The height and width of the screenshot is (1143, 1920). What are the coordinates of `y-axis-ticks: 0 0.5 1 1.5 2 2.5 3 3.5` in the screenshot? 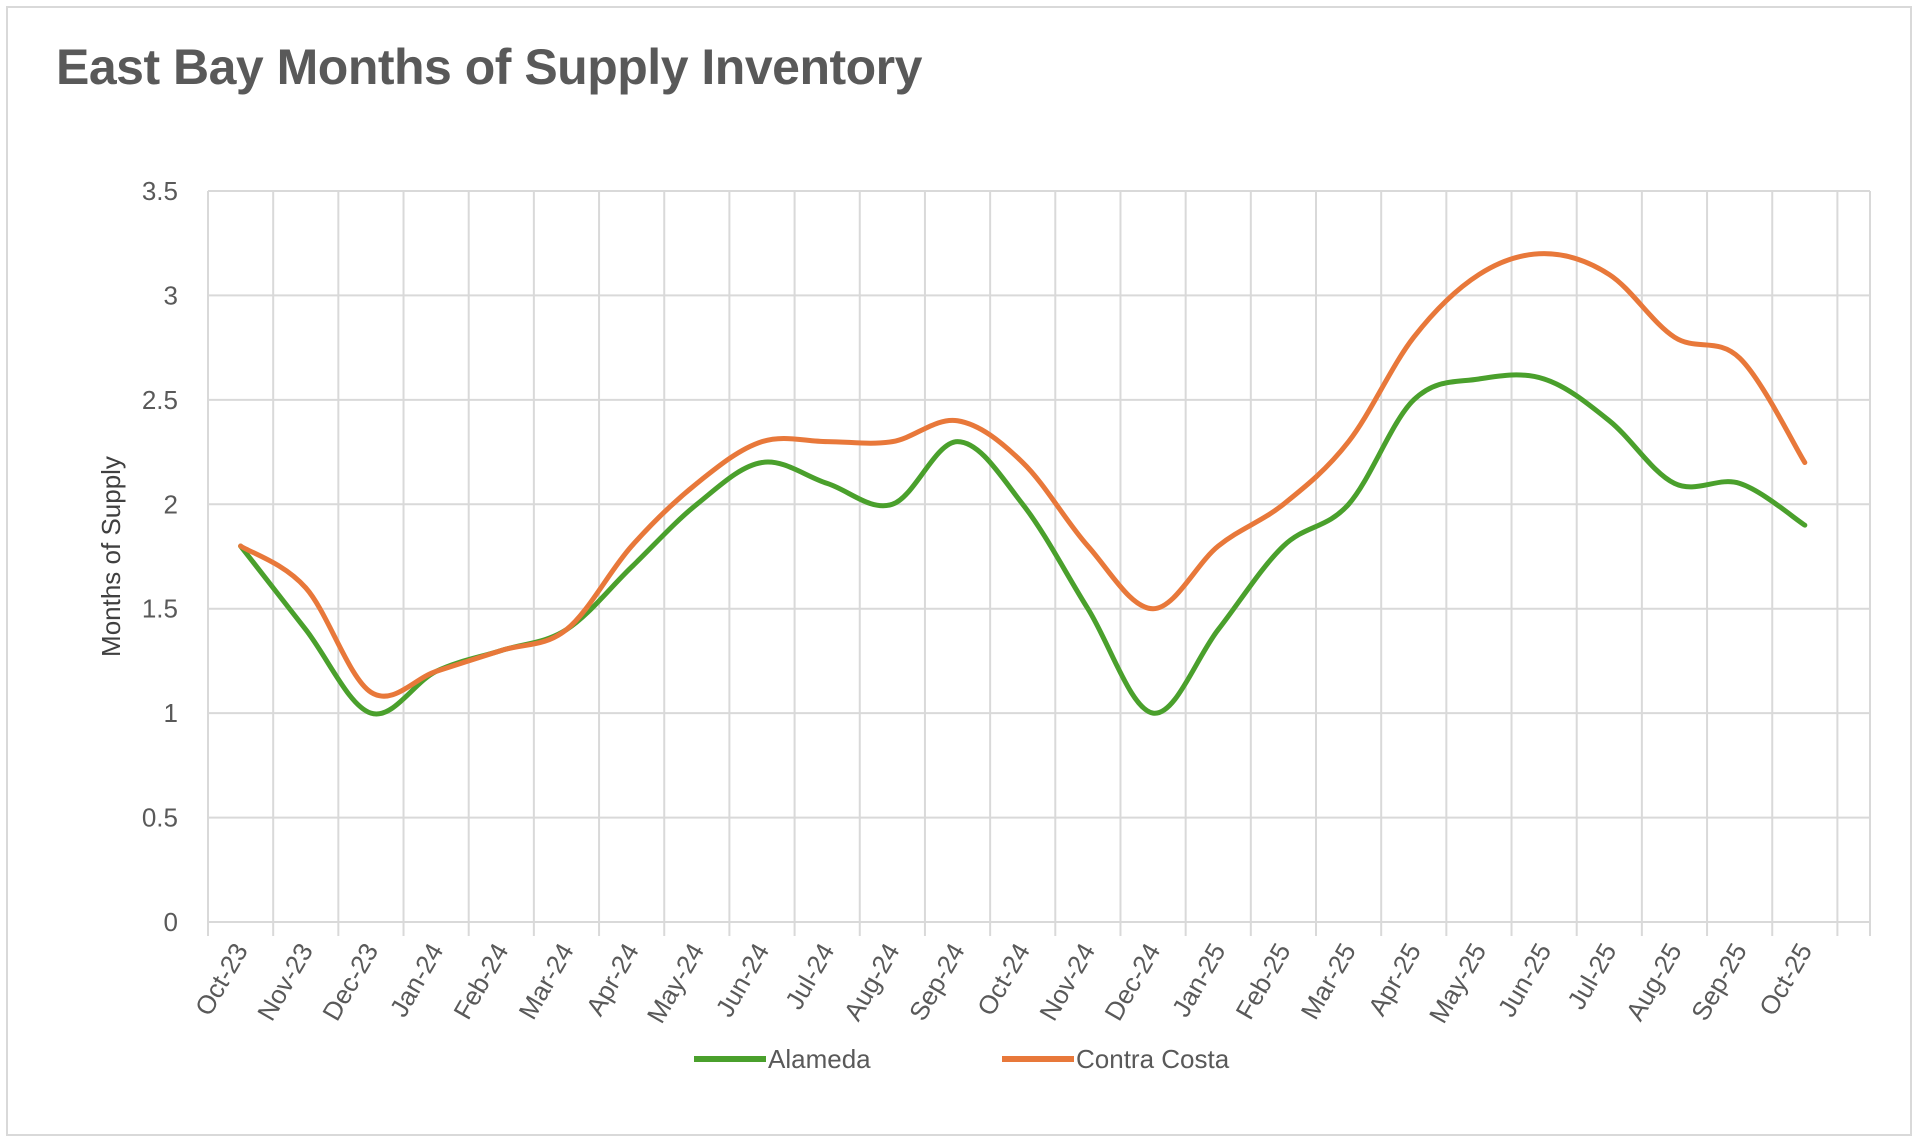 It's located at (160, 556).